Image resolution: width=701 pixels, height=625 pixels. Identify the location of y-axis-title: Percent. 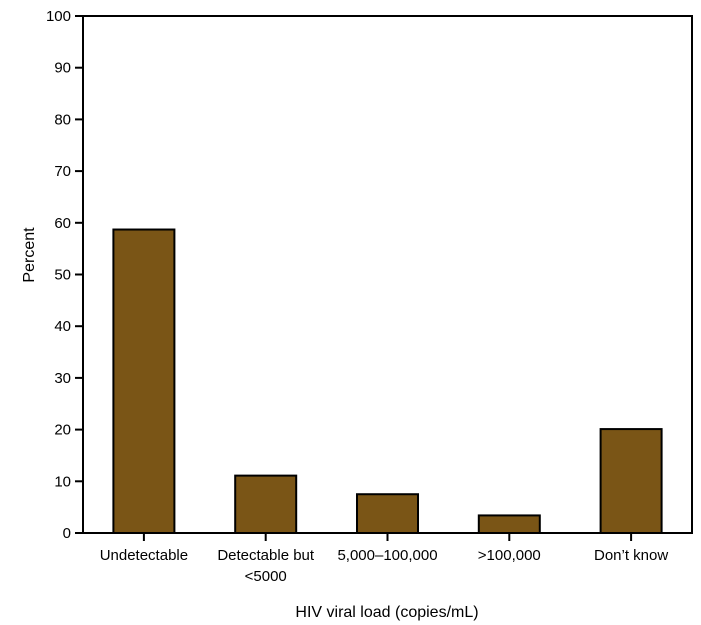
(29, 255).